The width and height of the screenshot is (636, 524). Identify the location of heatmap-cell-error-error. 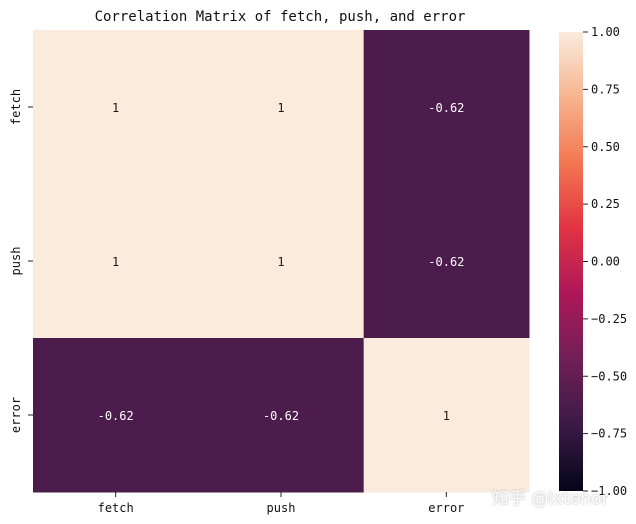
(446, 415).